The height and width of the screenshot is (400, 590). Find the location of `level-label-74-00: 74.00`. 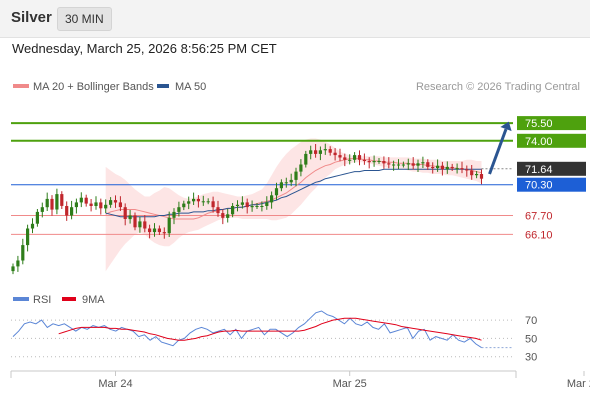

level-label-74-00: 74.00 is located at coordinates (539, 142).